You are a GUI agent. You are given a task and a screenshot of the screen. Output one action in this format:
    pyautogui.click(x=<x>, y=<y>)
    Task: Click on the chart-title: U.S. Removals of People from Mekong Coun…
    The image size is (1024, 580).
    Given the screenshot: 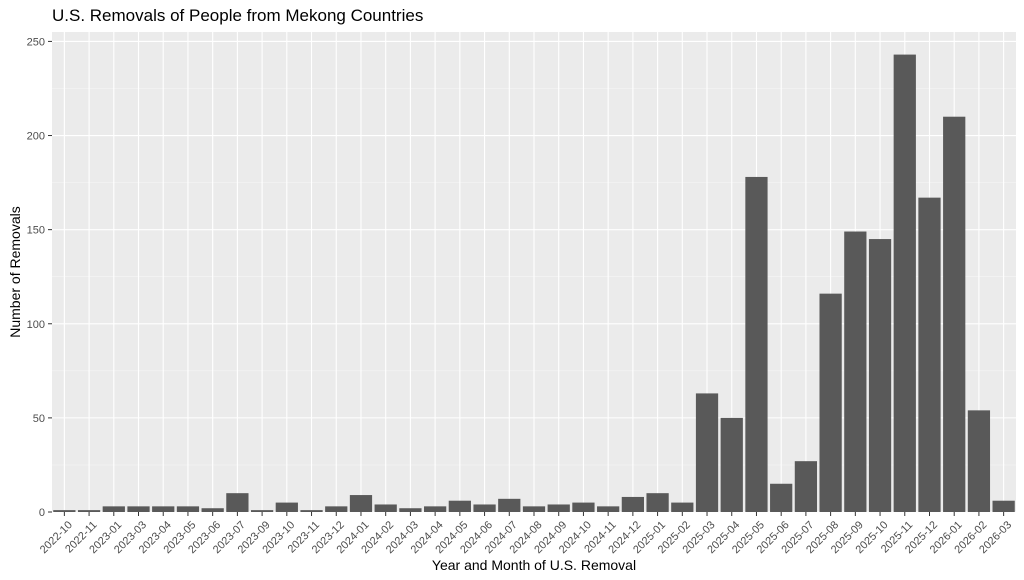 What is the action you would take?
    pyautogui.click(x=237, y=15)
    